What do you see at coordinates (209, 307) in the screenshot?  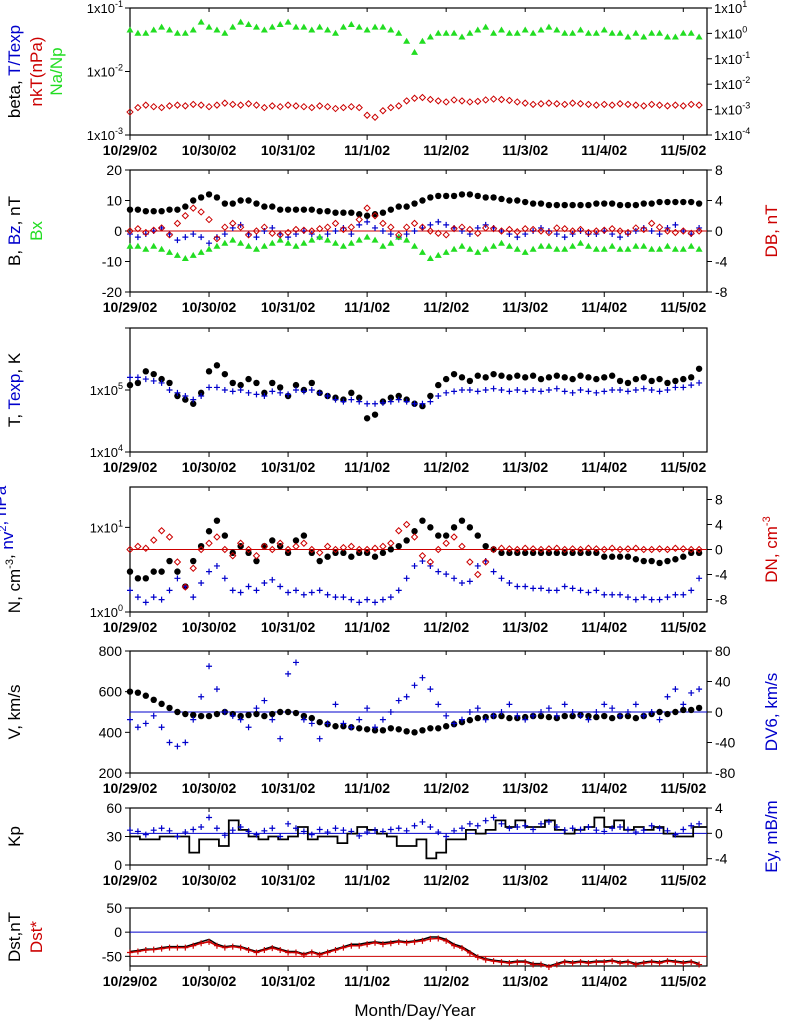 I see `x-tick-label: 10/30/02` at bounding box center [209, 307].